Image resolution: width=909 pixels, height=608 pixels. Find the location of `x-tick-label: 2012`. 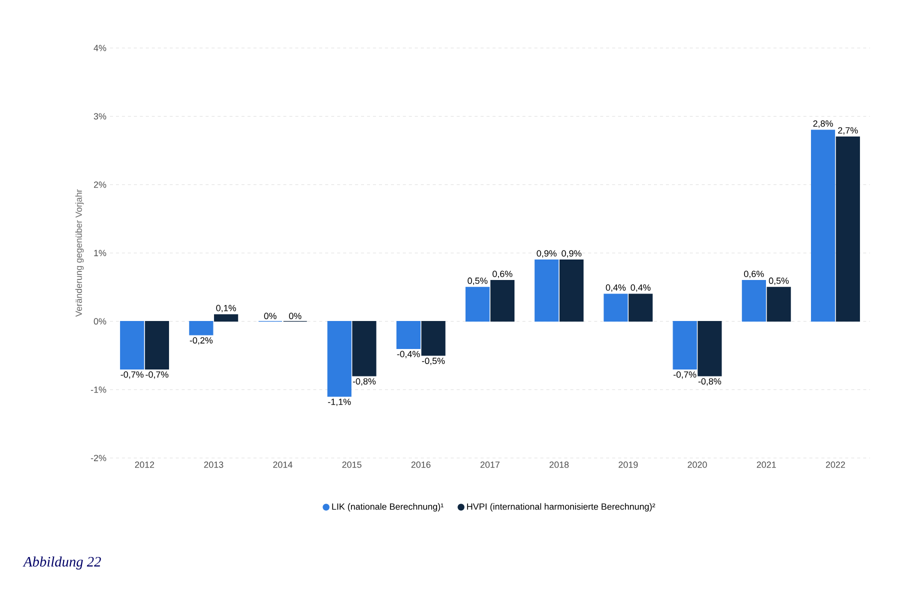

x-tick-label: 2012 is located at coordinates (144, 465).